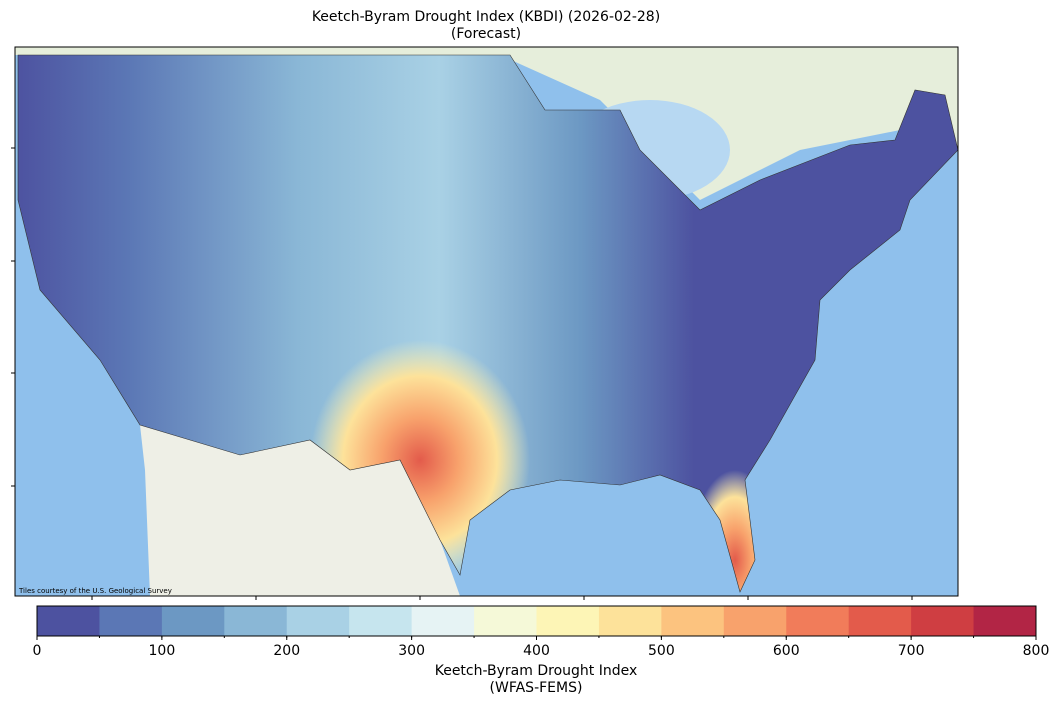 Image resolution: width=1059 pixels, height=709 pixels. Describe the element at coordinates (536, 688) in the screenshot. I see `colorbar-label-sub: (WFAS-FEMS)` at that location.